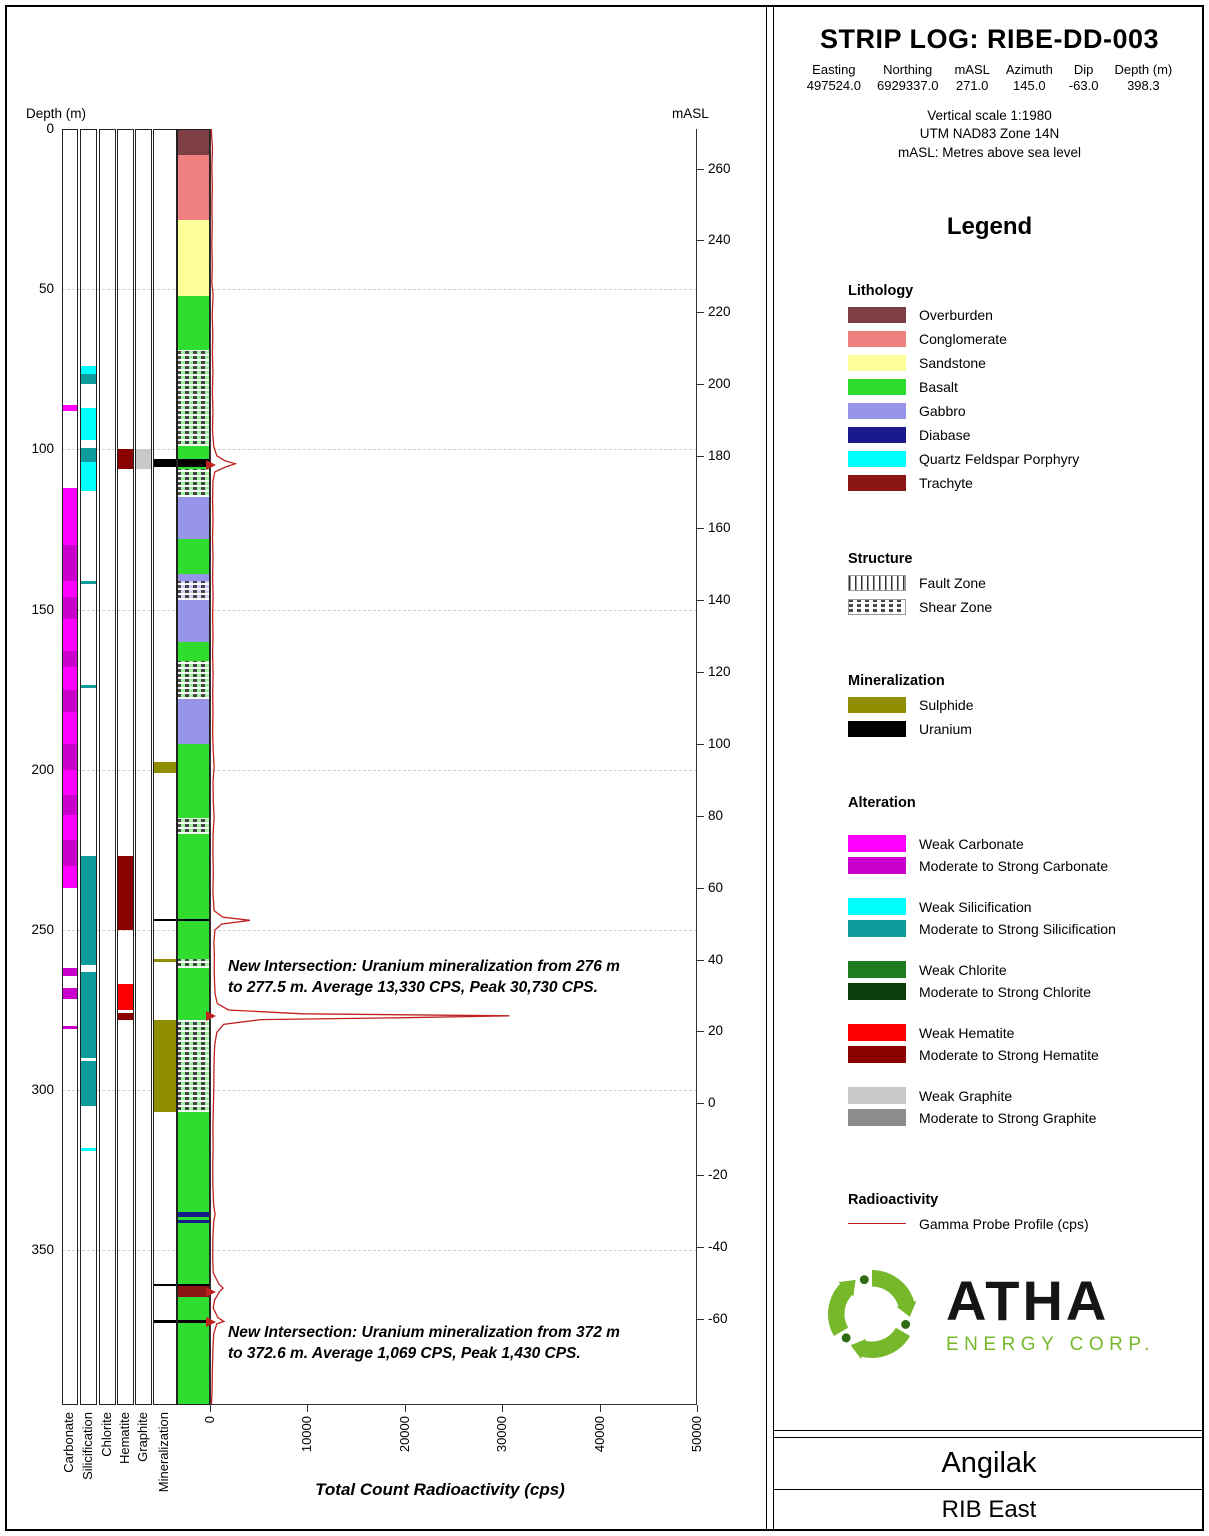 Image resolution: width=1209 pixels, height=1536 pixels. Describe the element at coordinates (719, 456) in the screenshot. I see `masl-tick-label: 180` at that location.